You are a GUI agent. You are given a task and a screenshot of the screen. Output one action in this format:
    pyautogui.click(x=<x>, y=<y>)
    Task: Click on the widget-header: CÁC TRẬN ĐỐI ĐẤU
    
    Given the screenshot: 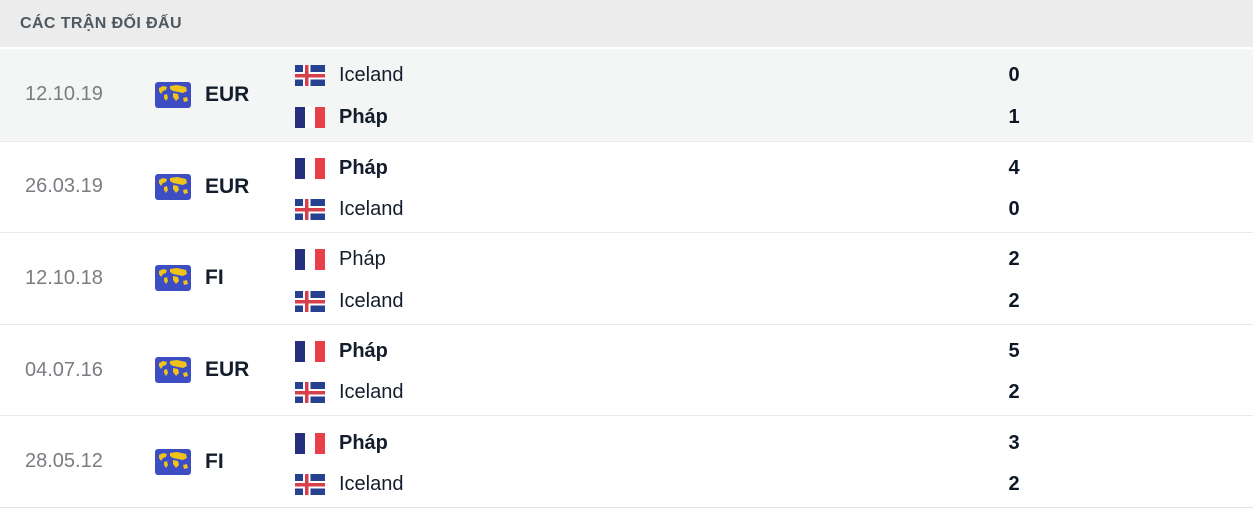 What is the action you would take?
    pyautogui.click(x=626, y=24)
    